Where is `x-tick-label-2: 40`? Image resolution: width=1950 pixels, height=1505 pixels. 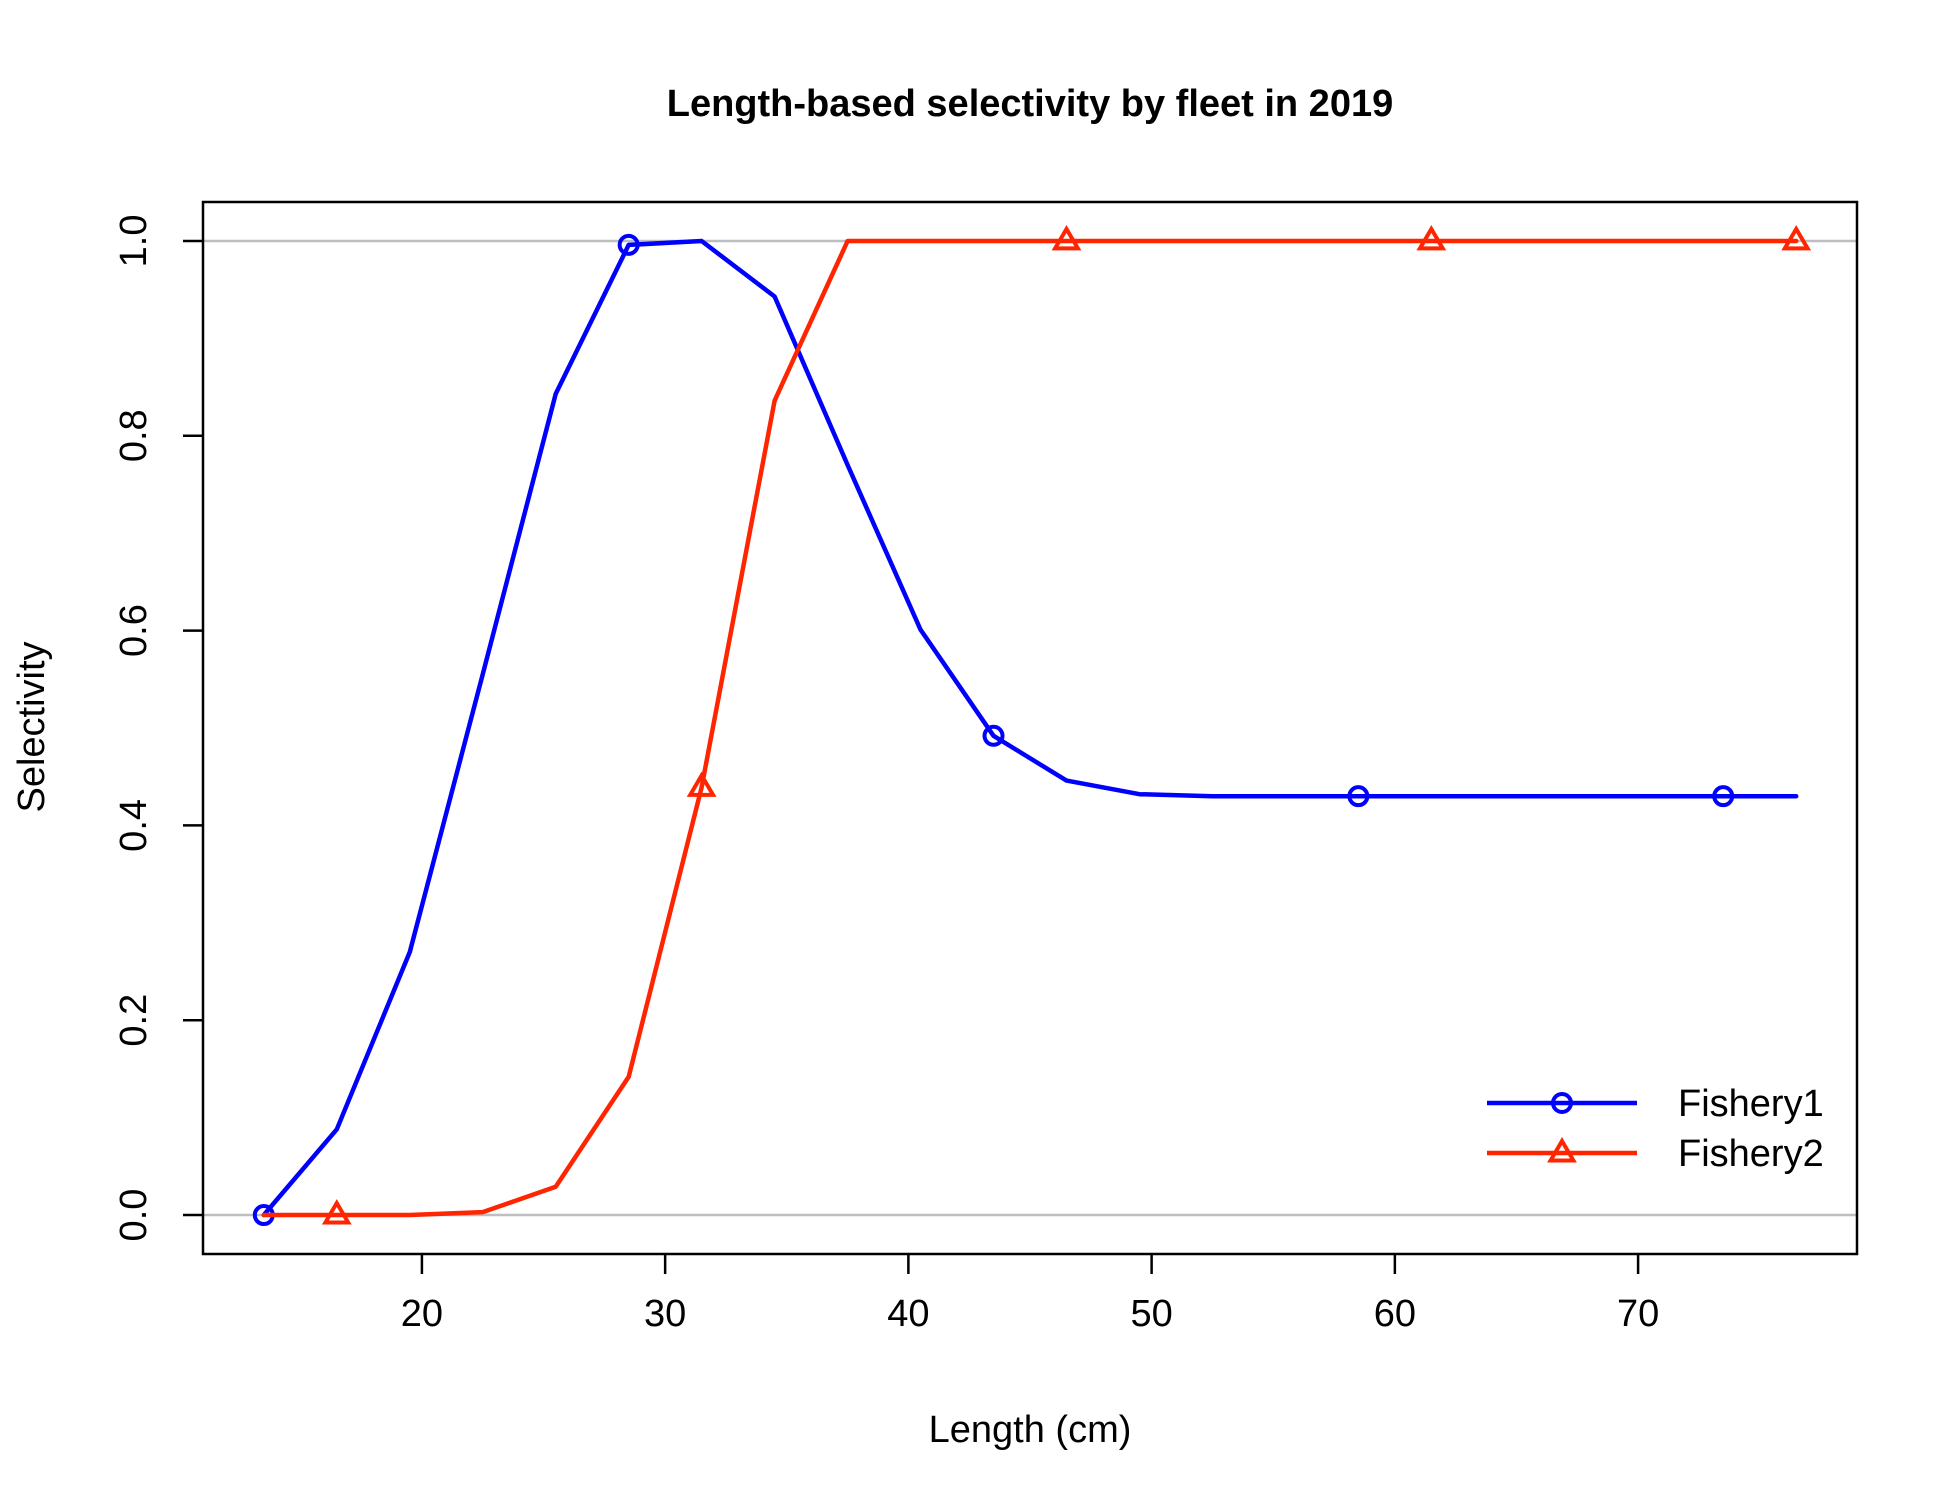 x-tick-label-2: 40 is located at coordinates (908, 1314).